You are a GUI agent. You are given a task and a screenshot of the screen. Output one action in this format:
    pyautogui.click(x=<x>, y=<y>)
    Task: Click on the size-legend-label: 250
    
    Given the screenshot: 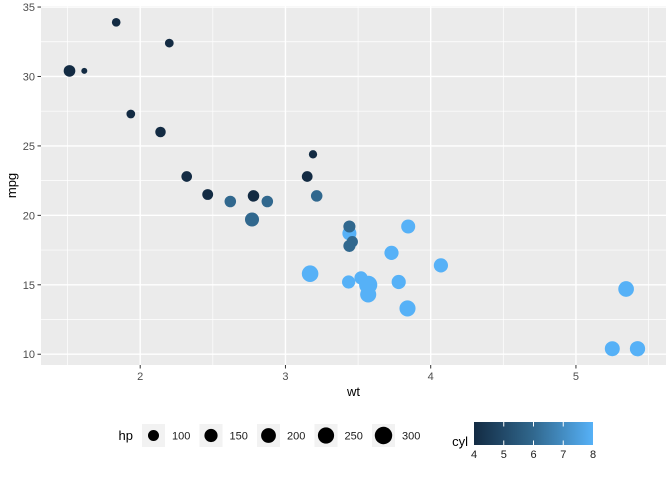 What is the action you would take?
    pyautogui.click(x=354, y=437)
    